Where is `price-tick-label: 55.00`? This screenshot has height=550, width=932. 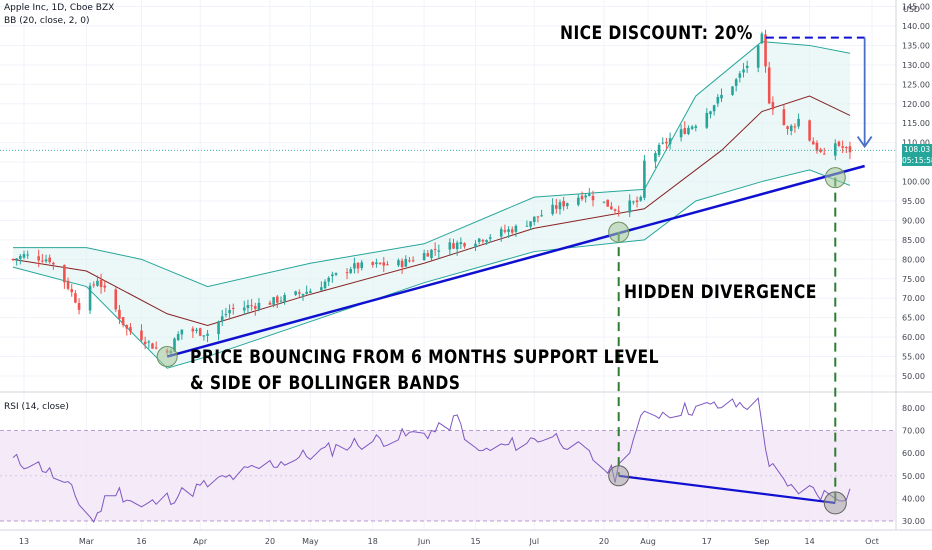
price-tick-label: 55.00 is located at coordinates (913, 357).